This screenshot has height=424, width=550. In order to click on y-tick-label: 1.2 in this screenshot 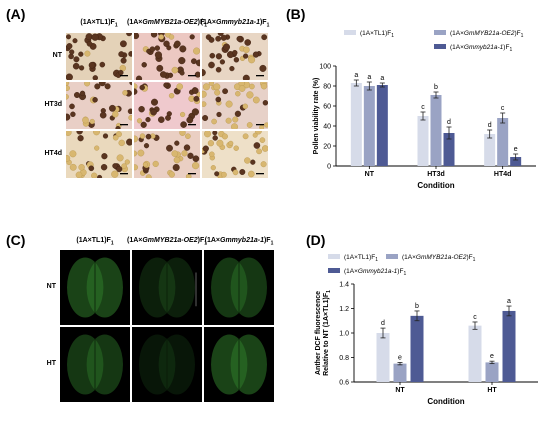, I will do `click(344, 309)`.